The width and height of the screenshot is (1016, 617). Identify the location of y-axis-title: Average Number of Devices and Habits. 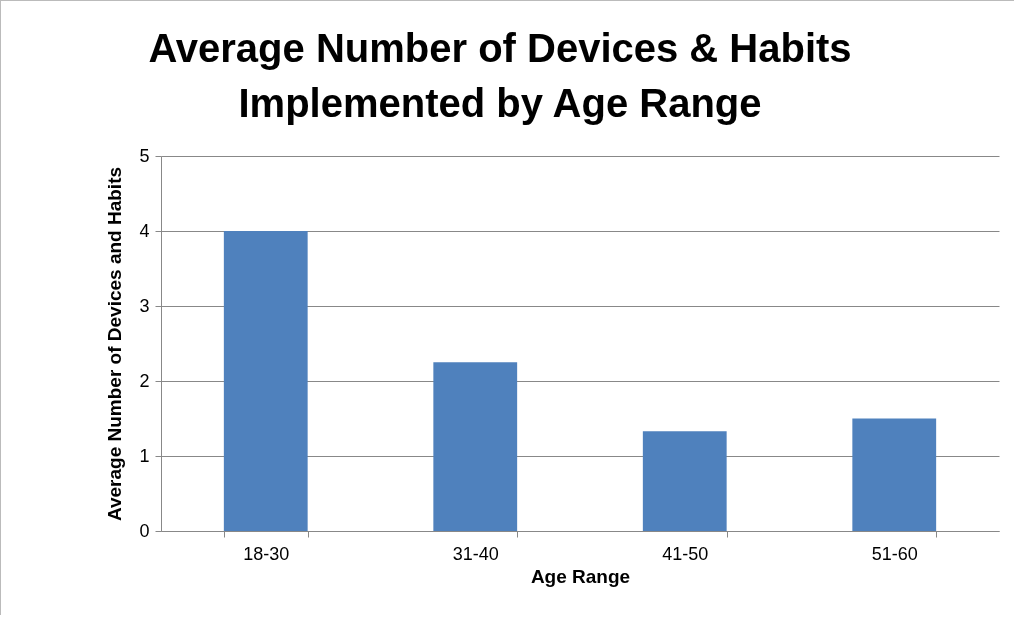
(115, 344).